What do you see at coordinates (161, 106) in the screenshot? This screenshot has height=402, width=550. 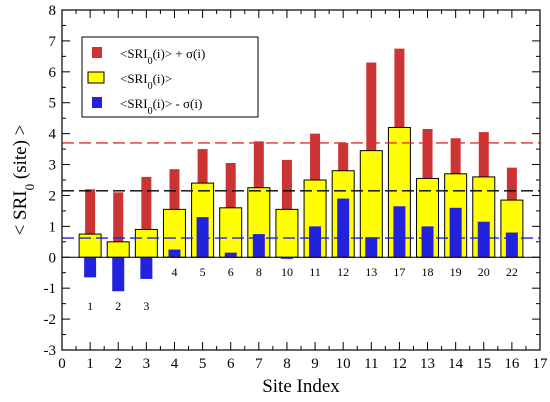 I see `legend-label-3: <SRI0(i)> - σ(i)` at bounding box center [161, 106].